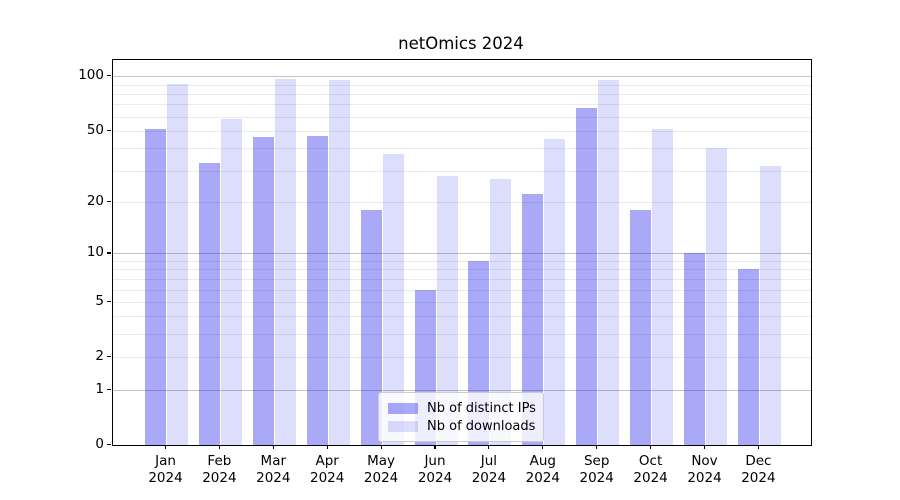 The height and width of the screenshot is (500, 900). Describe the element at coordinates (650, 469) in the screenshot. I see `x-tick-label: Oct 2024` at that location.